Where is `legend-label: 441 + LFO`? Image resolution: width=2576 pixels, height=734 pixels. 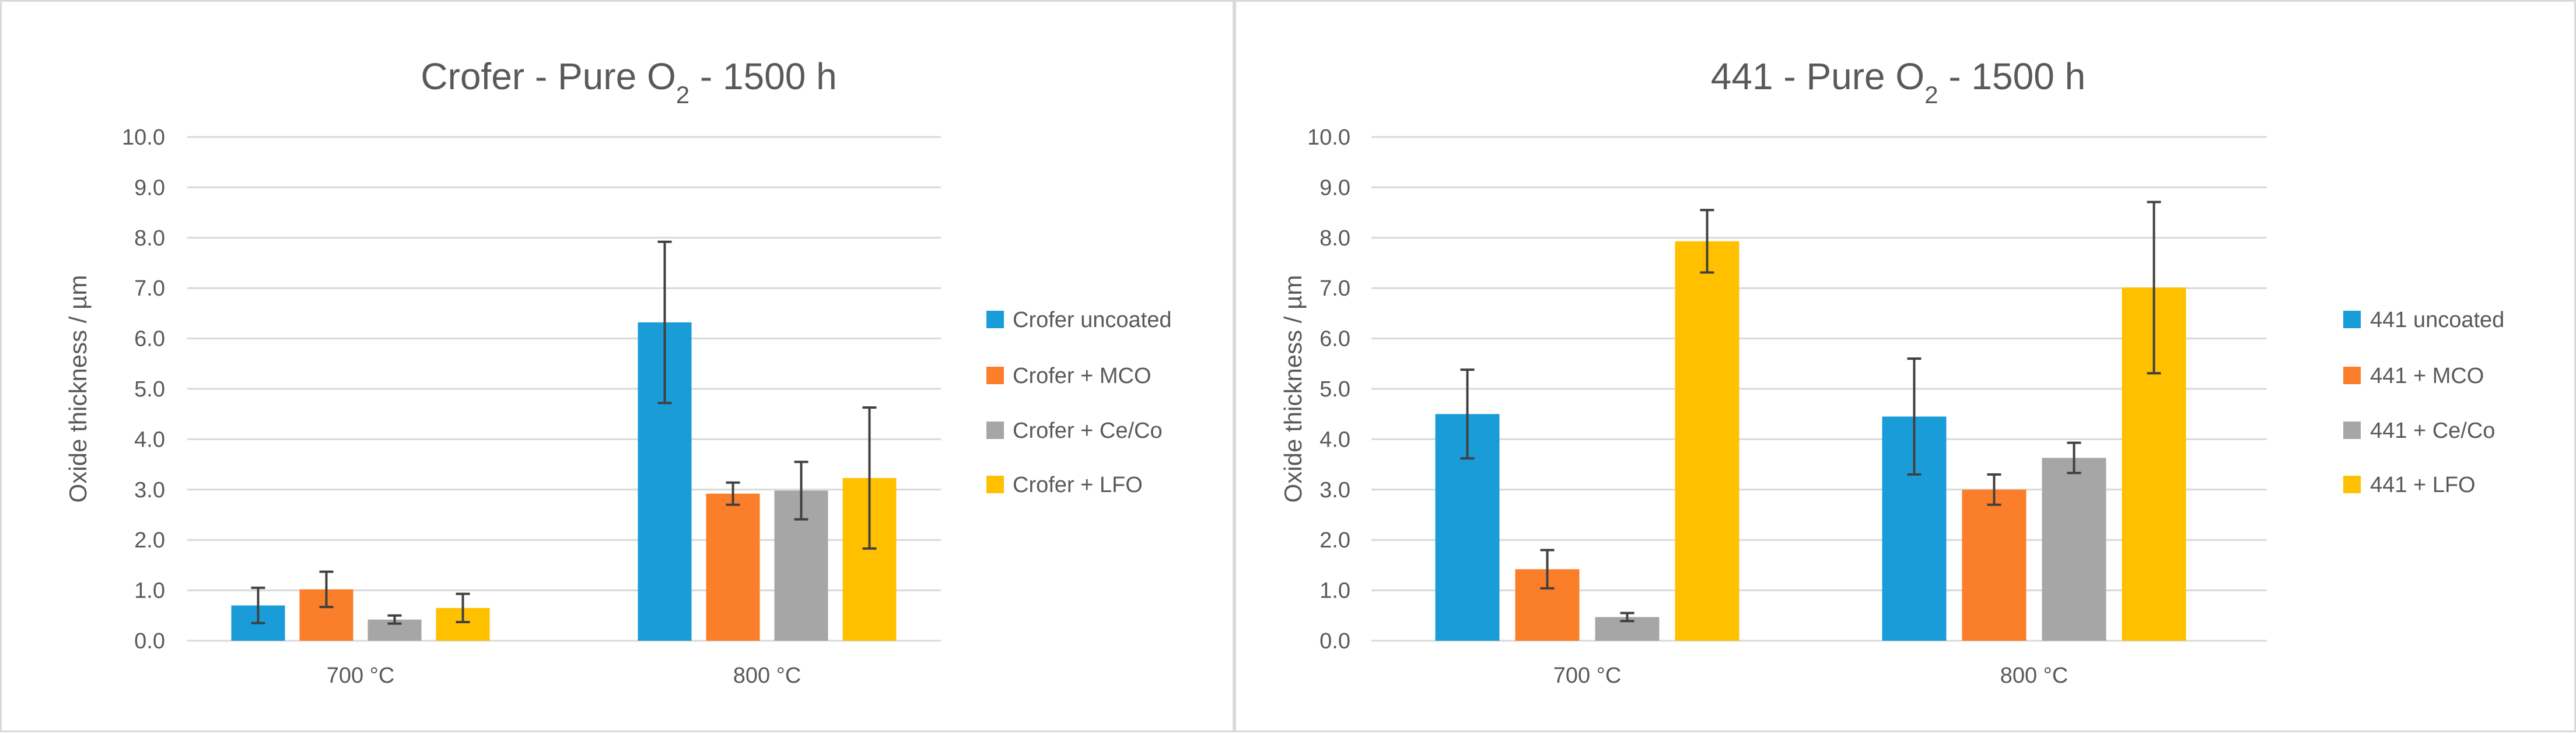
legend-label: 441 + LFO is located at coordinates (2423, 485).